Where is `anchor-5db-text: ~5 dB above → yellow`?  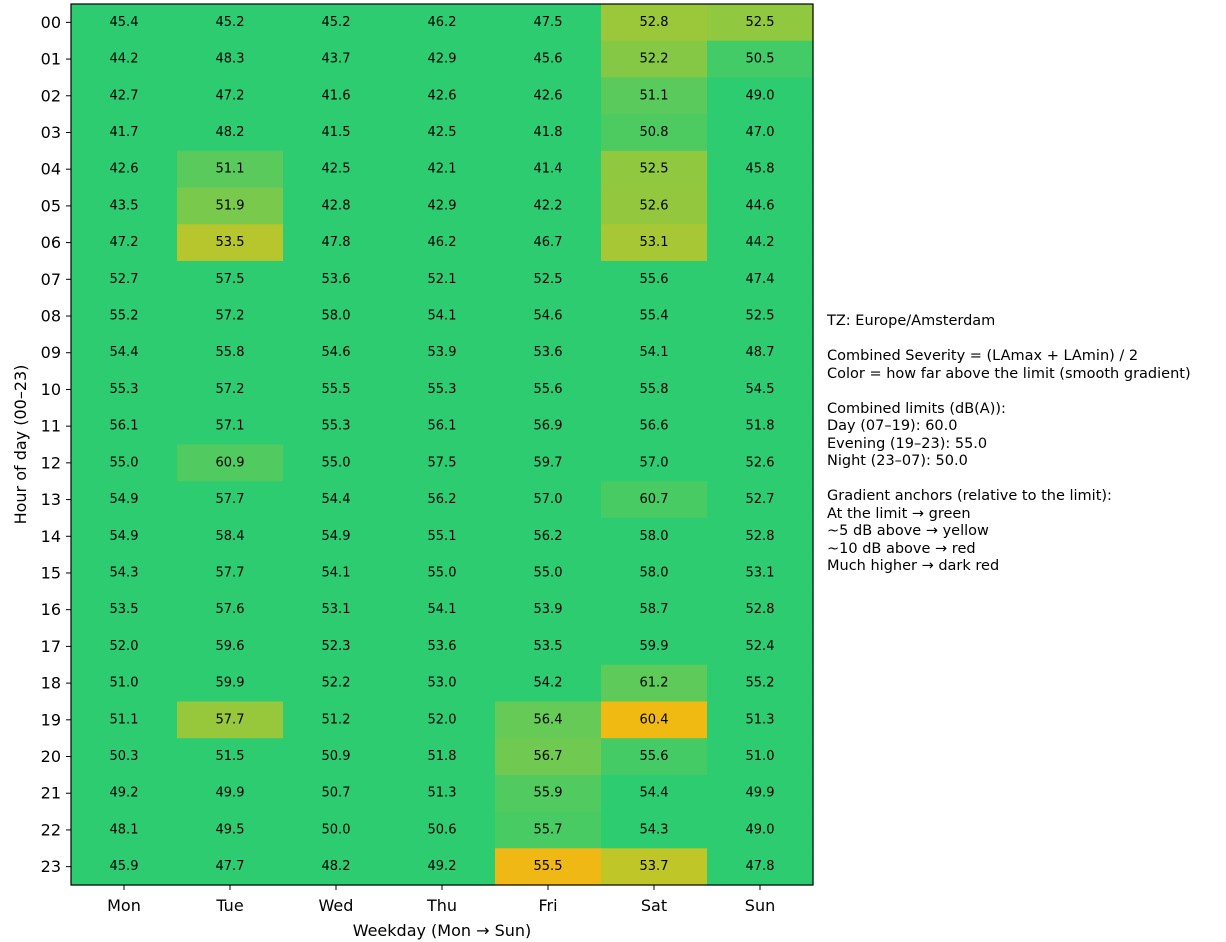 anchor-5db-text: ~5 dB above → yellow is located at coordinates (908, 531).